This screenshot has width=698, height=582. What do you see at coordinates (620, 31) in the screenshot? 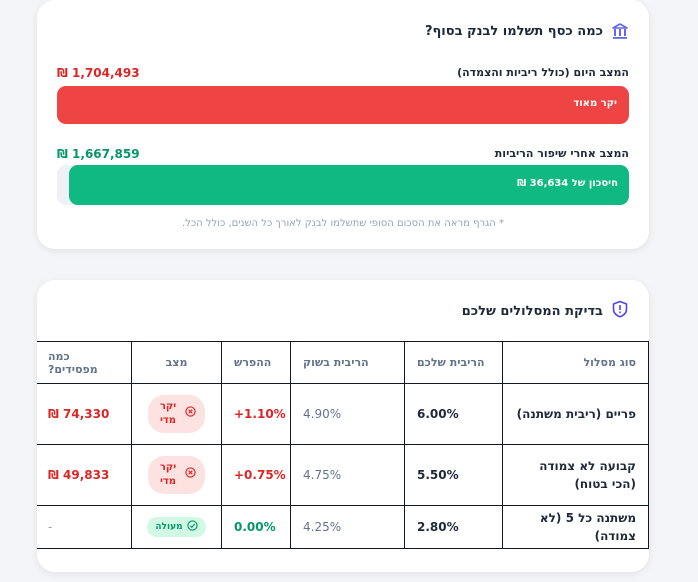
I see `bank-icon` at bounding box center [620, 31].